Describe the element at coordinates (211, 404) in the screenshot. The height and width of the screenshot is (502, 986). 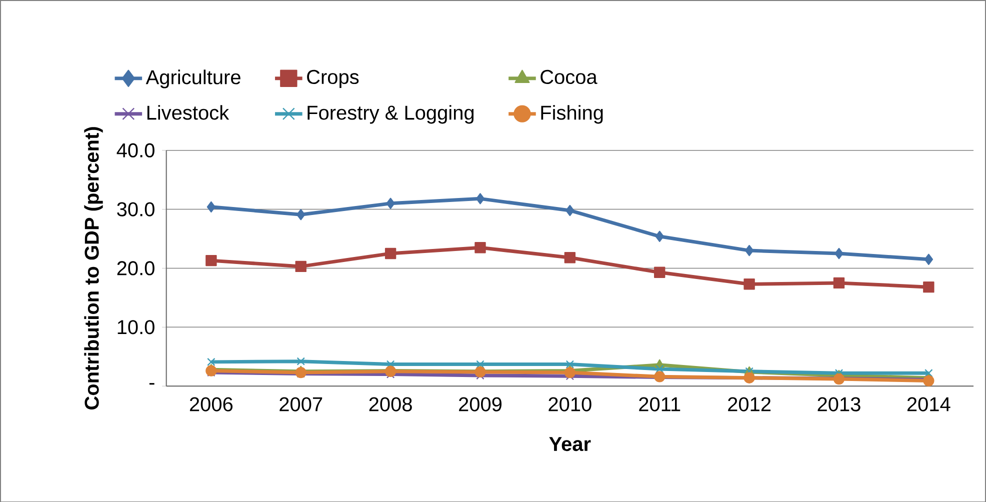
I see `x-tick-label: 2006` at that location.